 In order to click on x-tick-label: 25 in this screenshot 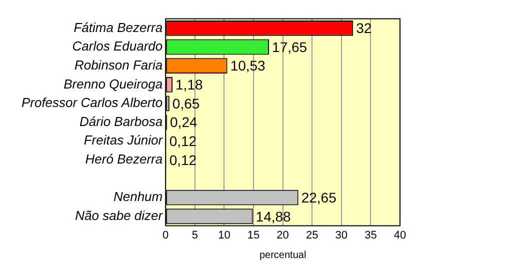, I will do `click(312, 235)`.